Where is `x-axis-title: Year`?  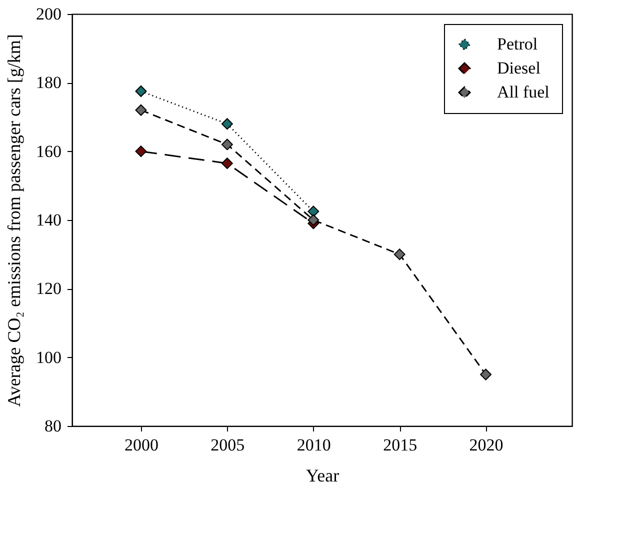
x-axis-title: Year is located at coordinates (323, 476).